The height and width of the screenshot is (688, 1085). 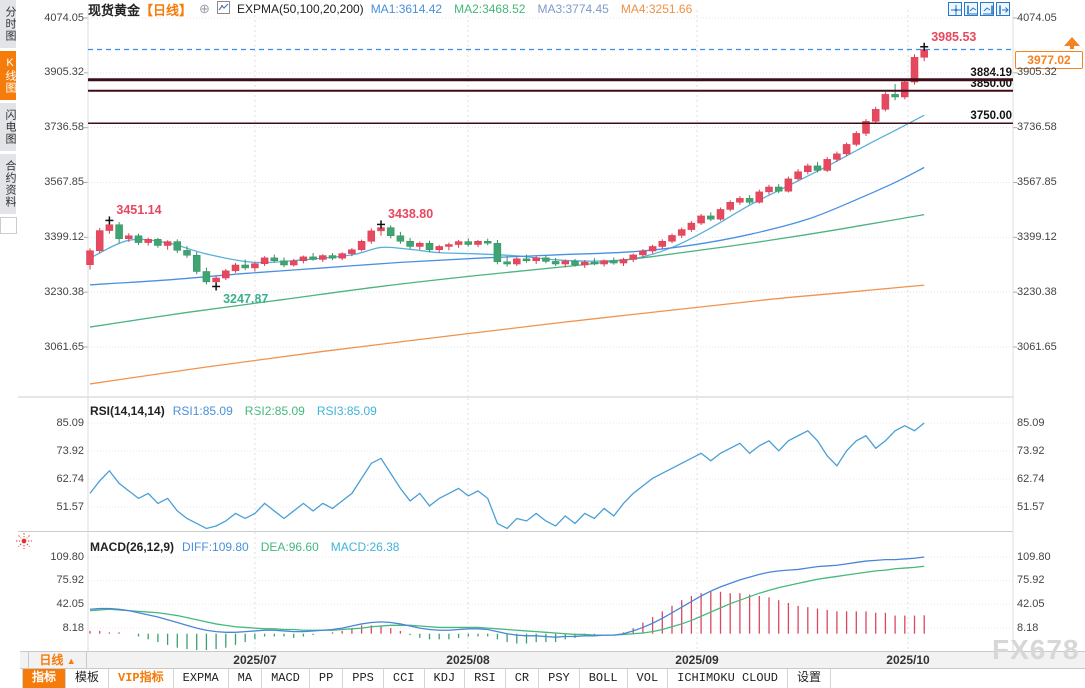 What do you see at coordinates (8, 24) in the screenshot?
I see `sidebar-tab-1: 分时图` at bounding box center [8, 24].